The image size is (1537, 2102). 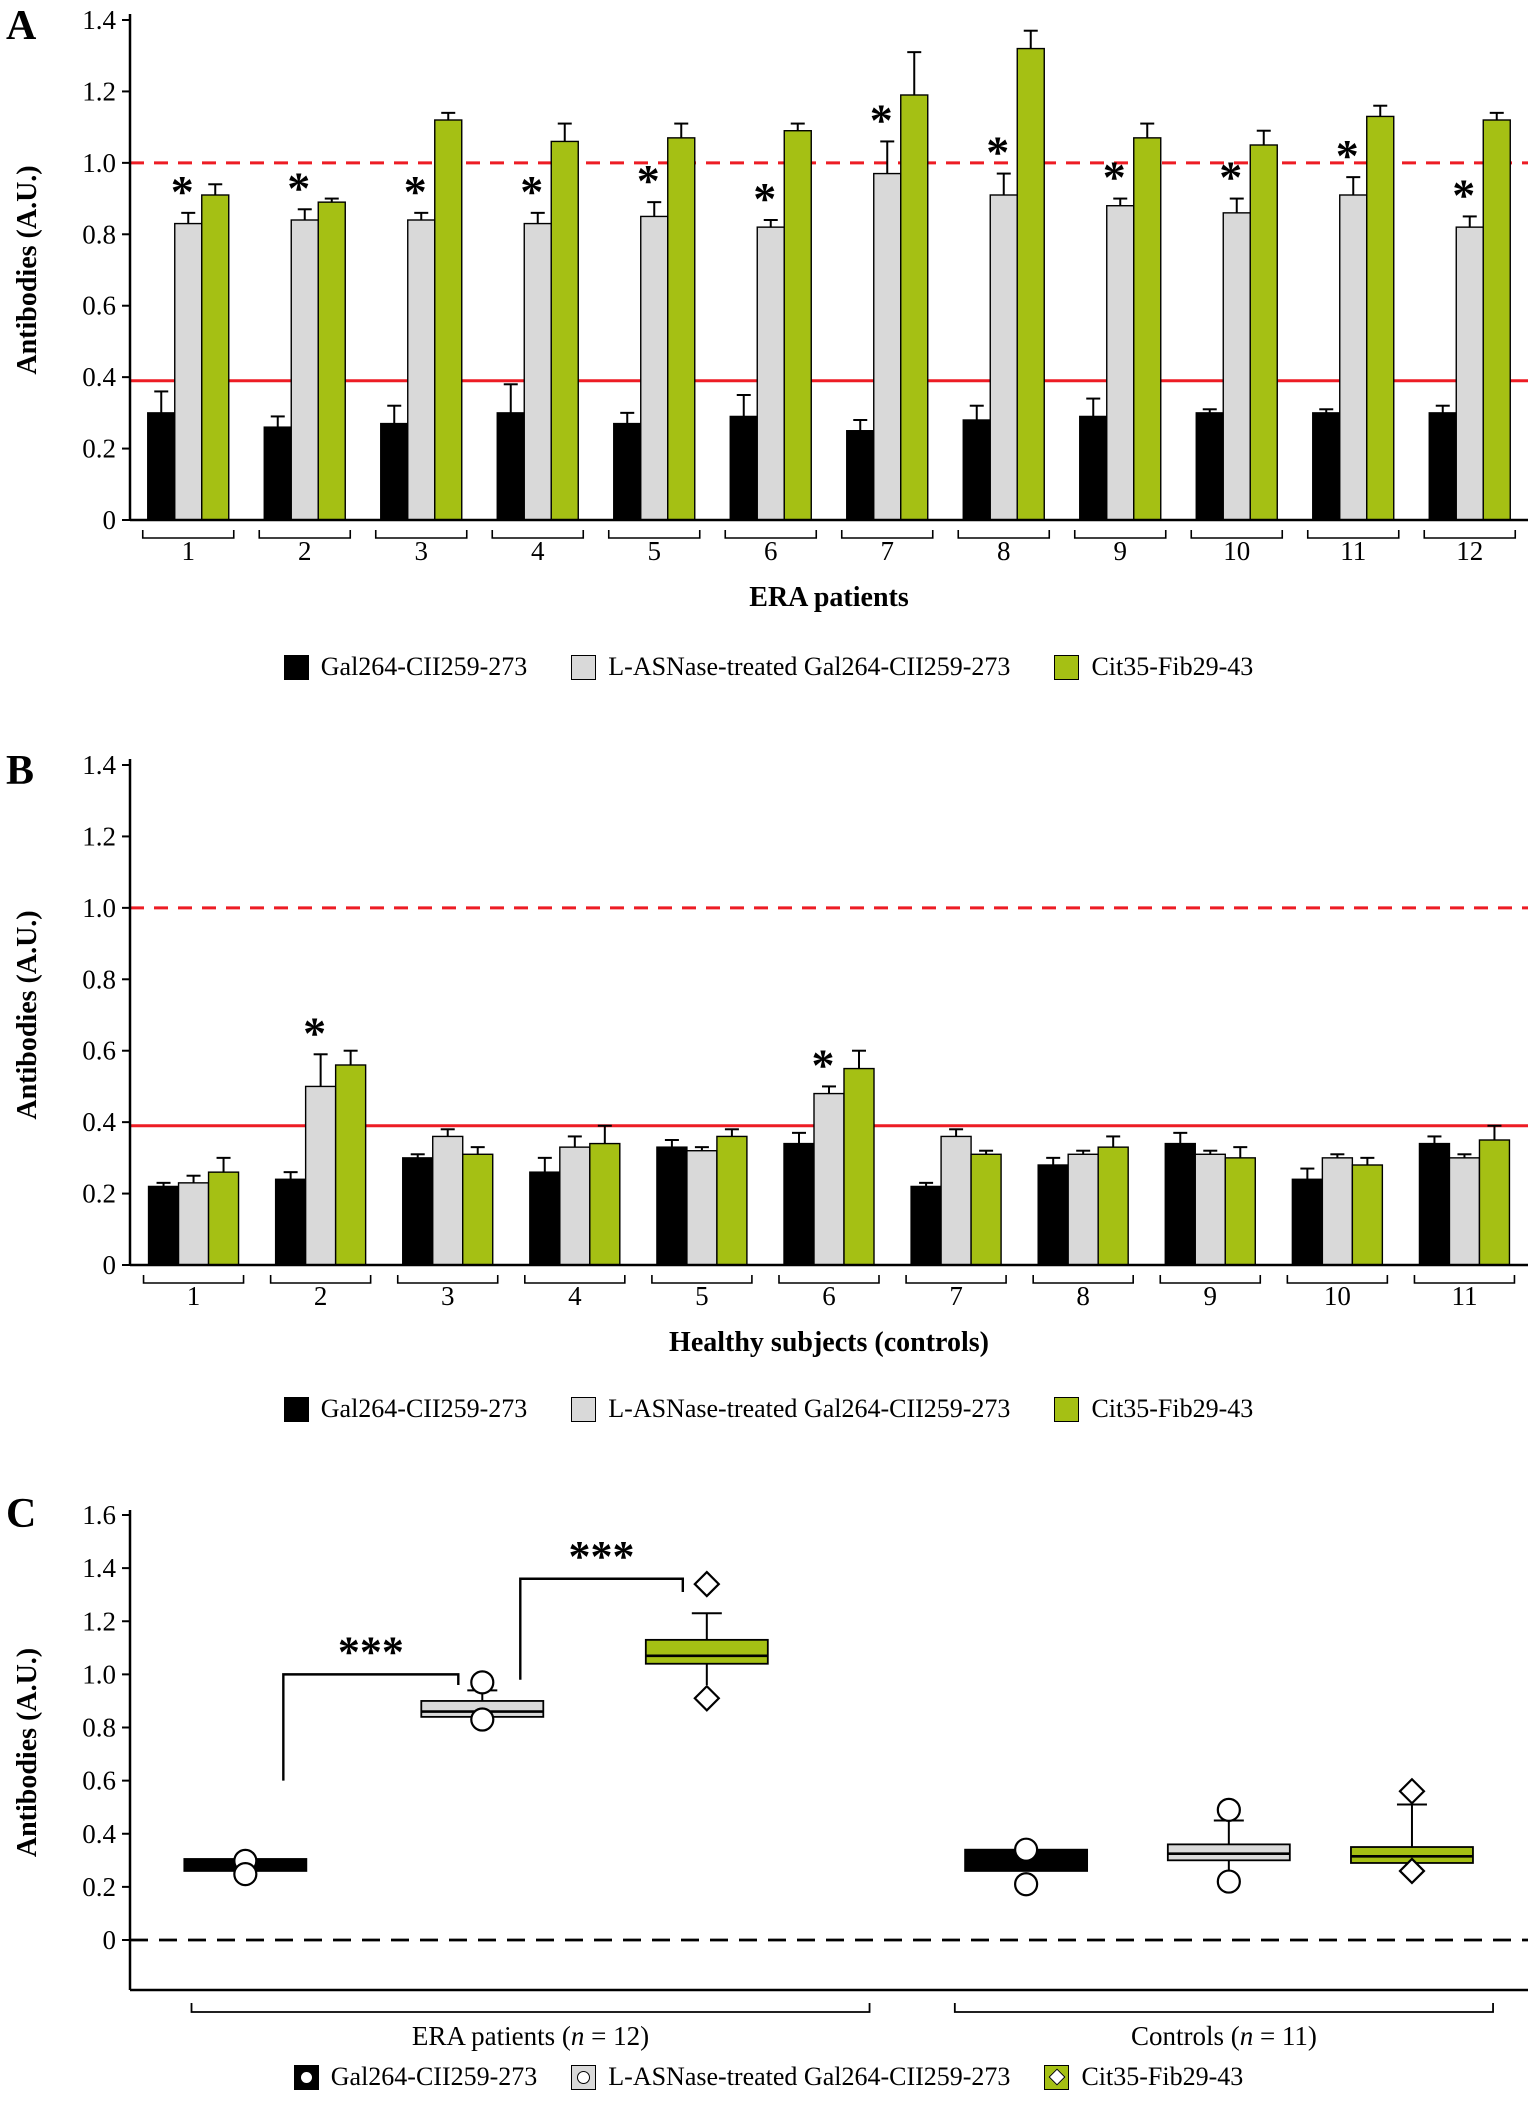 What do you see at coordinates (809, 1408) in the screenshot?
I see `legend-label: L-ASNase-treated Gal264-CII259-273` at bounding box center [809, 1408].